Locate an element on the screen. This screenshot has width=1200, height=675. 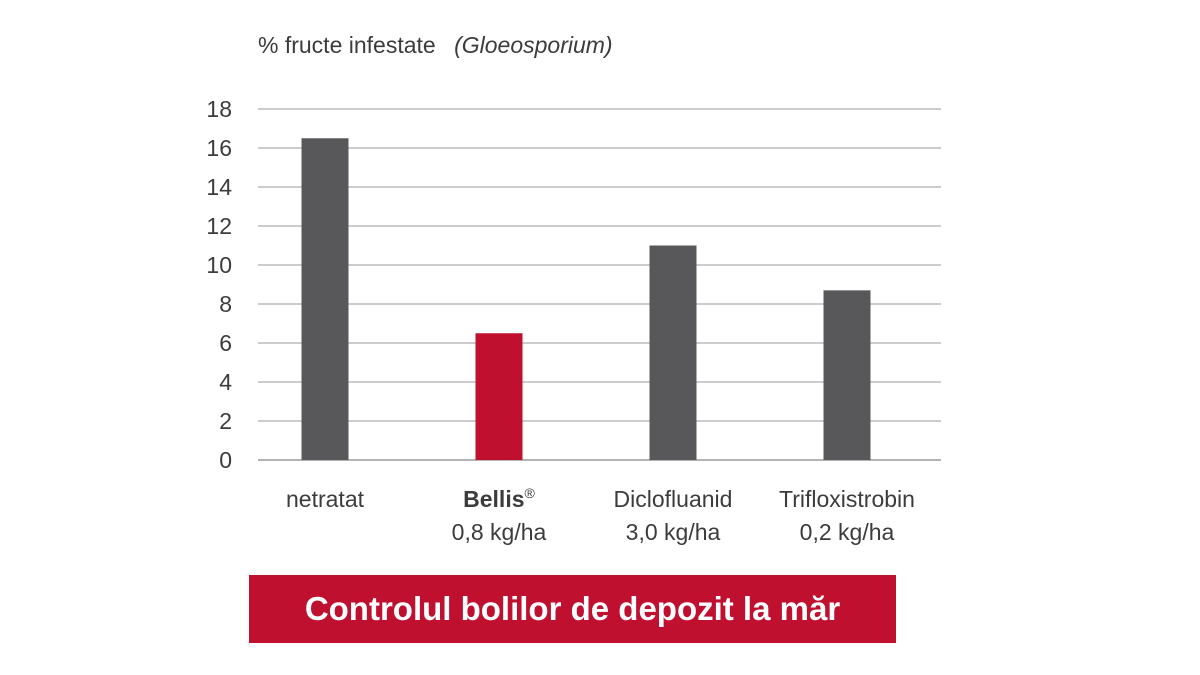
y-axis-label: % fructe infestate (Gloeosporium) is located at coordinates (435, 45).